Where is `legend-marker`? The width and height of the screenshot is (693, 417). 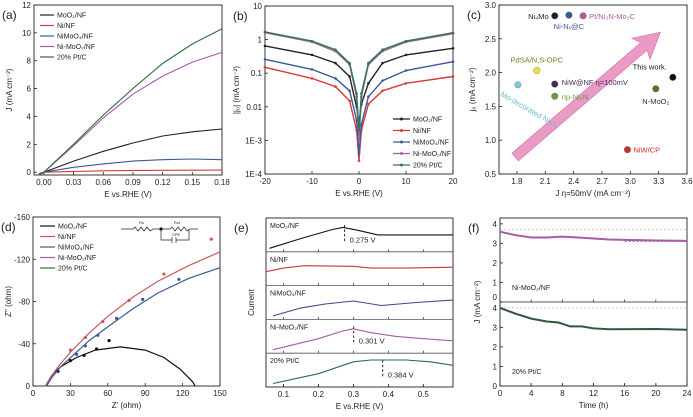 legend-marker is located at coordinates (401, 119).